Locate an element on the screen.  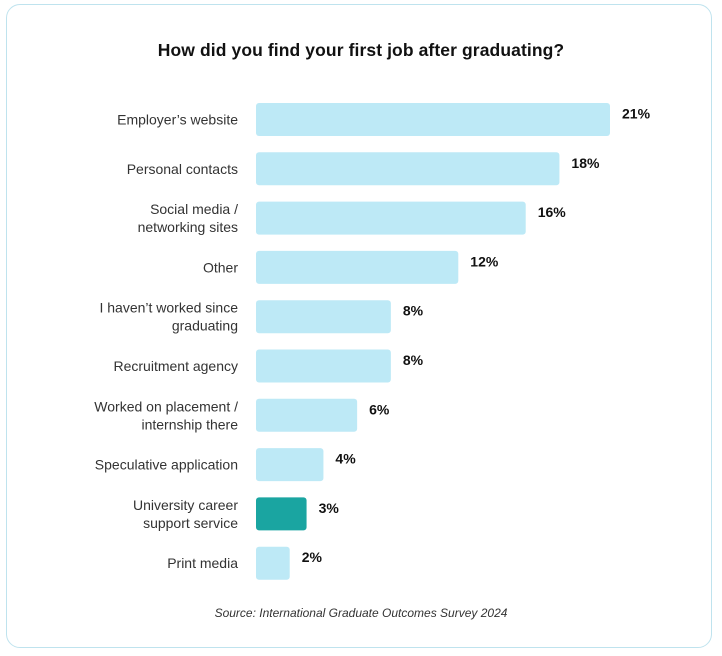
category-label-1: Personal contacts is located at coordinates (182, 169).